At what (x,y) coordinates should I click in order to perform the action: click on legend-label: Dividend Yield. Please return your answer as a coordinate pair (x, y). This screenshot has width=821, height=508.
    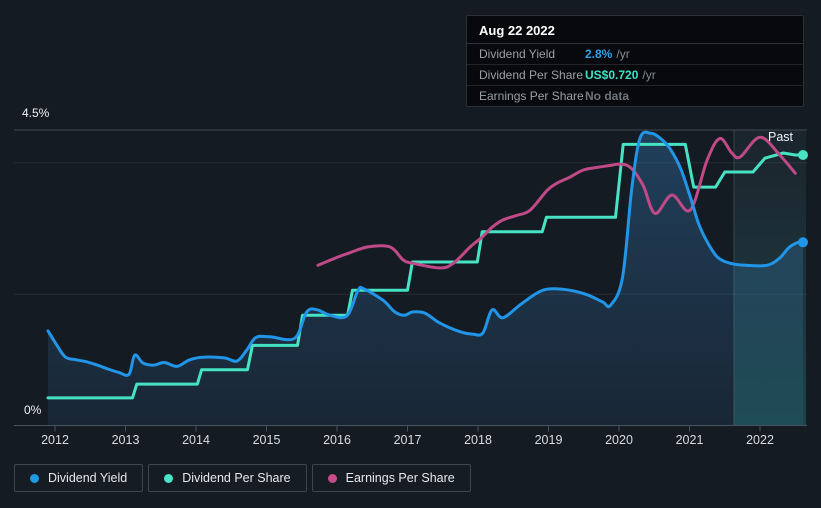
    Looking at the image, I should click on (88, 478).